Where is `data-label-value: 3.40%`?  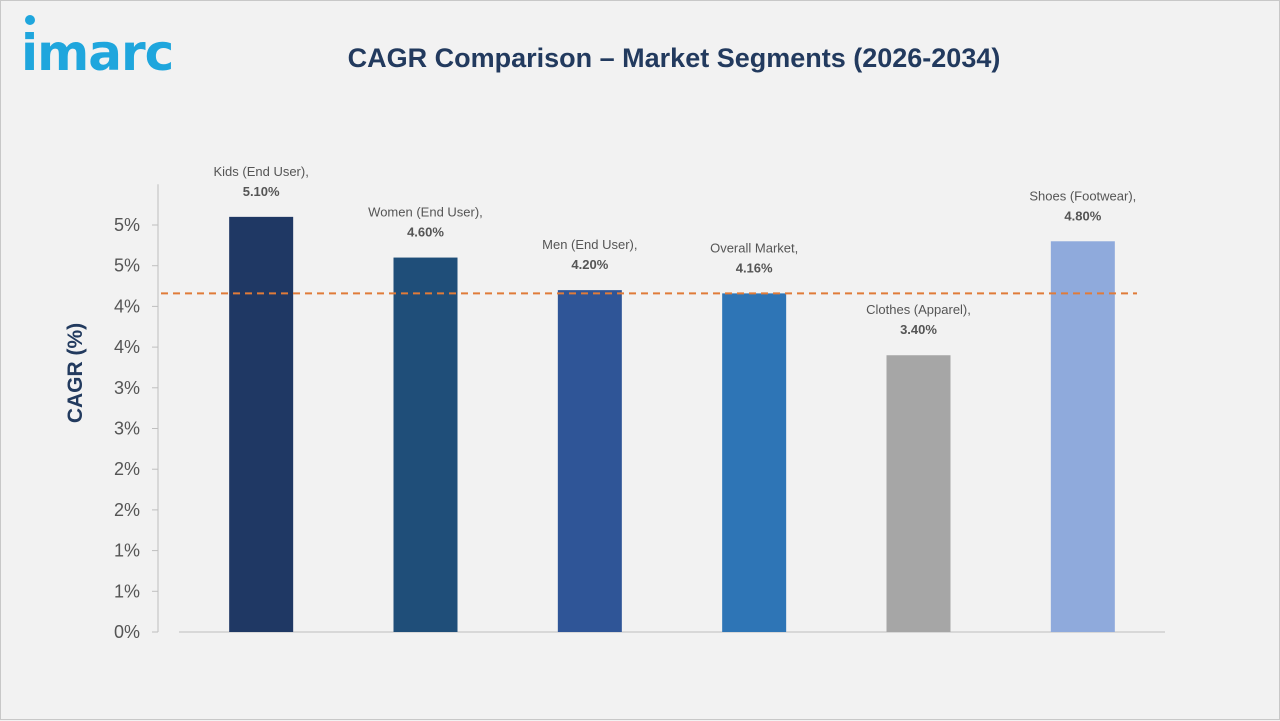
data-label-value: 3.40% is located at coordinates (918, 329).